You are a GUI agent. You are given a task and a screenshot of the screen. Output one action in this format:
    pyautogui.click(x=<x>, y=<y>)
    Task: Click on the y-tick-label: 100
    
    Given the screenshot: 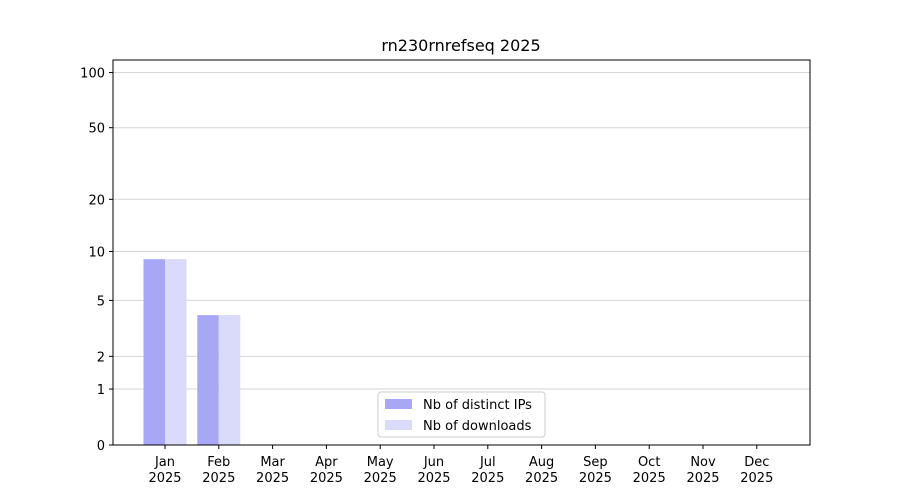 What is the action you would take?
    pyautogui.click(x=92, y=74)
    